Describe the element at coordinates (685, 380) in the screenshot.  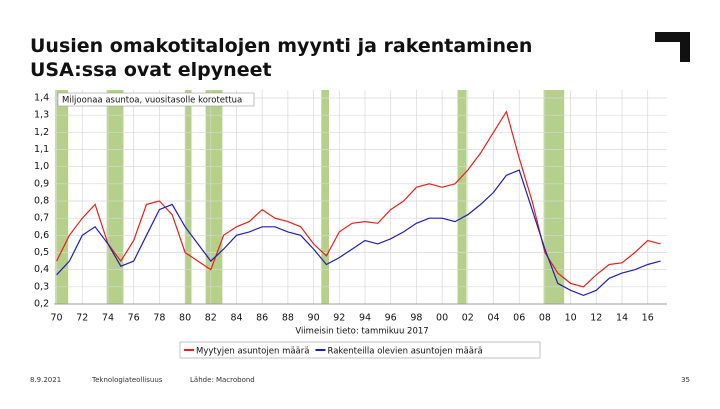
I see `page-number: 35` at that location.